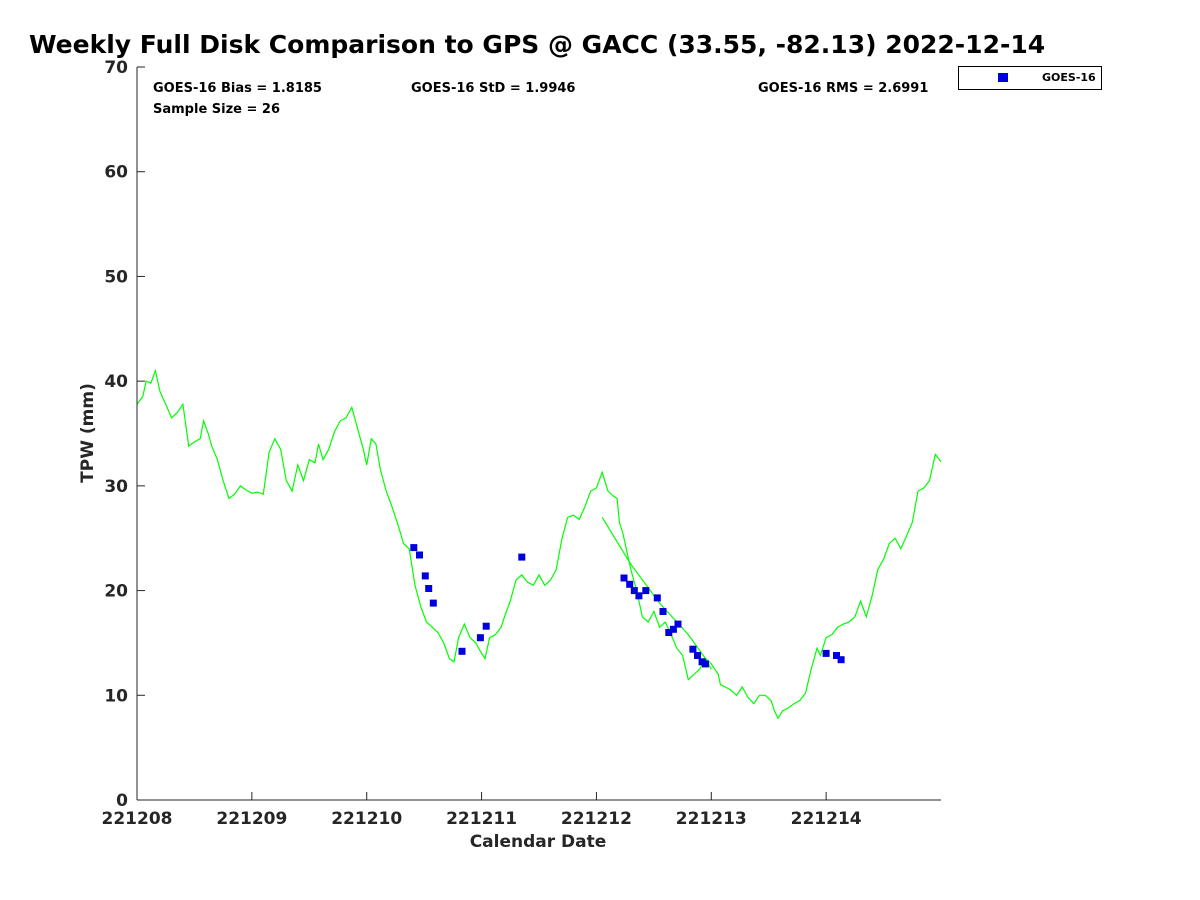  Describe the element at coordinates (596, 819) in the screenshot. I see `x-tick-label: 221212` at that location.